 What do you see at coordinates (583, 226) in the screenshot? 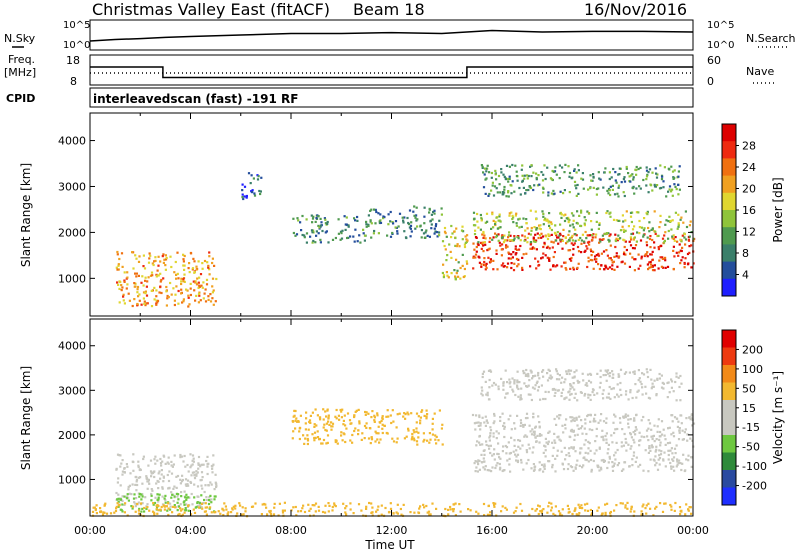
I see `power-region` at bounding box center [583, 226].